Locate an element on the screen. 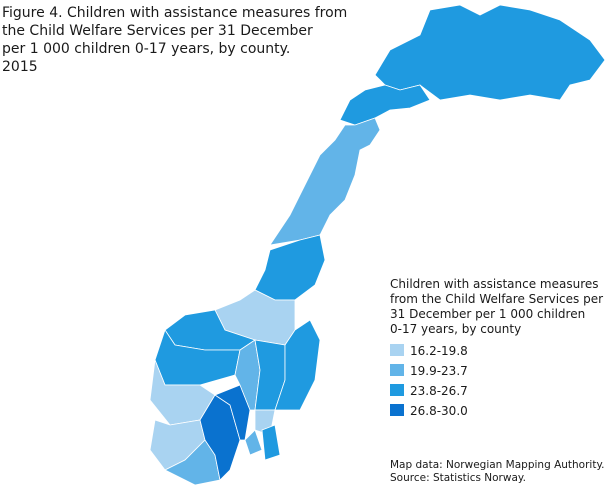  source-line: Source: Statistics Norway. is located at coordinates (458, 478).